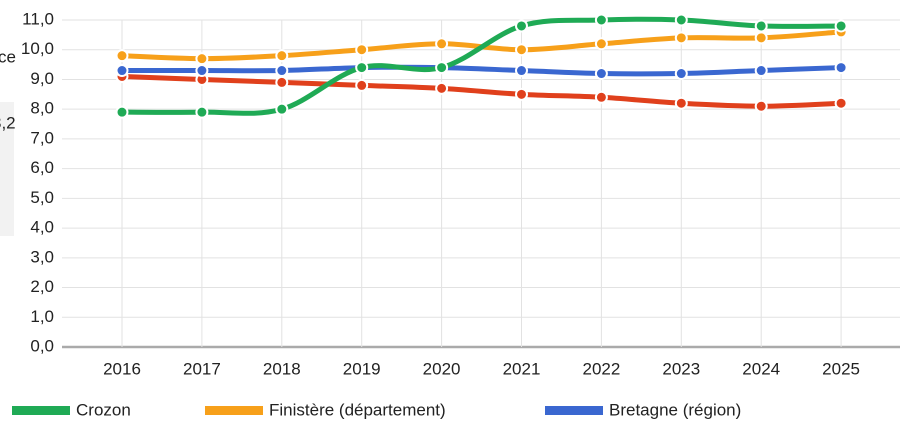 This screenshot has width=911, height=425. I want to click on x-tick-label: 2021, so click(522, 368).